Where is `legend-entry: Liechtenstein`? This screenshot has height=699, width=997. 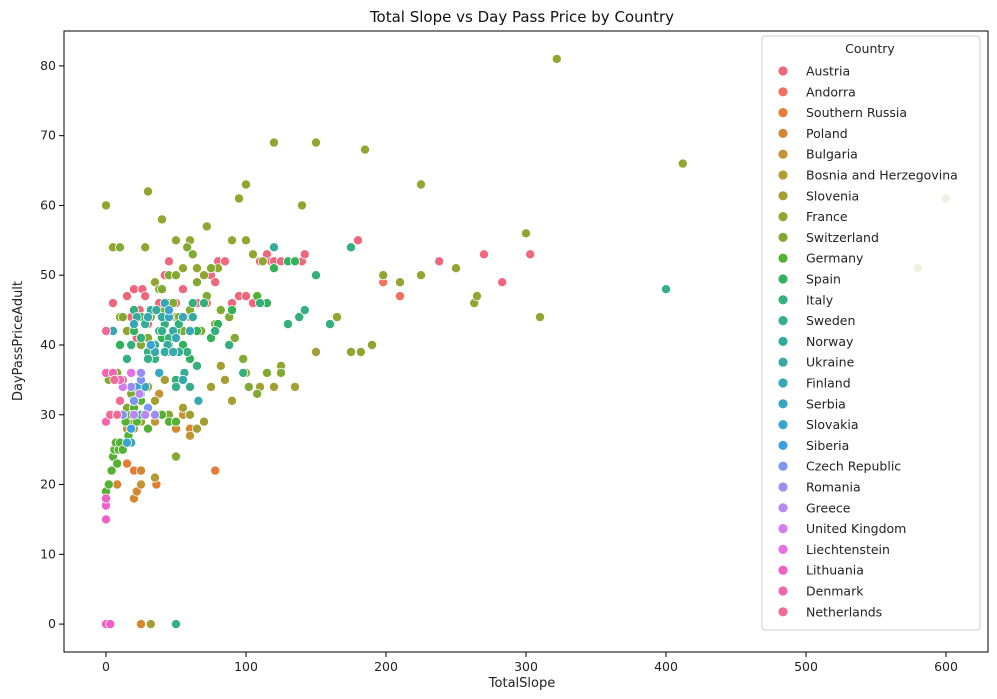
legend-entry: Liechtenstein is located at coordinates (848, 549).